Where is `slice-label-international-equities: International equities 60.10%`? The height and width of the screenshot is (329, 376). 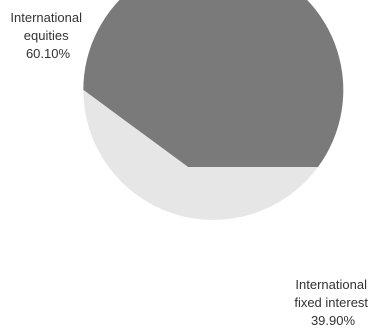
slice-label-international-equities: International equities 60.10% is located at coordinates (47, 35).